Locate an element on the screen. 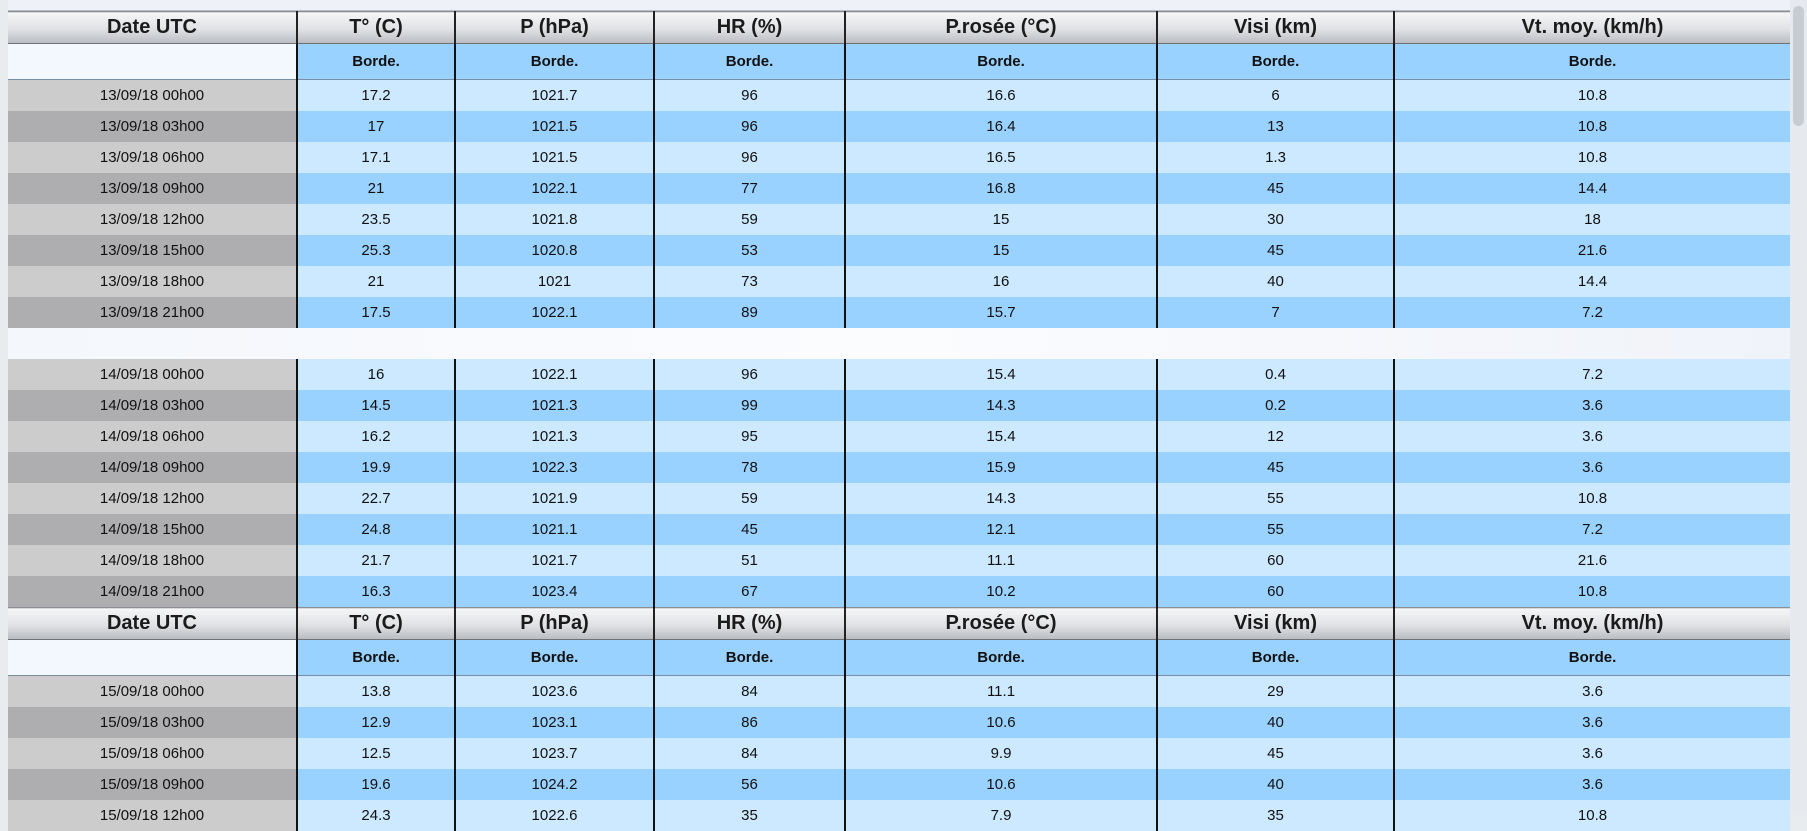 The height and width of the screenshot is (831, 1807). value-cell: 15 is located at coordinates (1001, 219).